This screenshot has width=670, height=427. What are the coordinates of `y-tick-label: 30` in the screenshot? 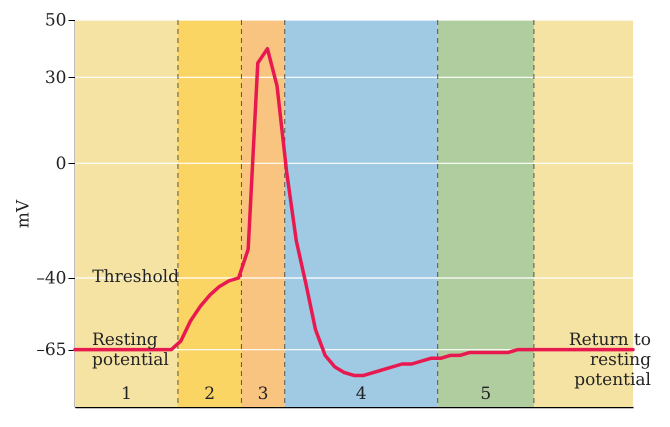 It's located at (55, 78).